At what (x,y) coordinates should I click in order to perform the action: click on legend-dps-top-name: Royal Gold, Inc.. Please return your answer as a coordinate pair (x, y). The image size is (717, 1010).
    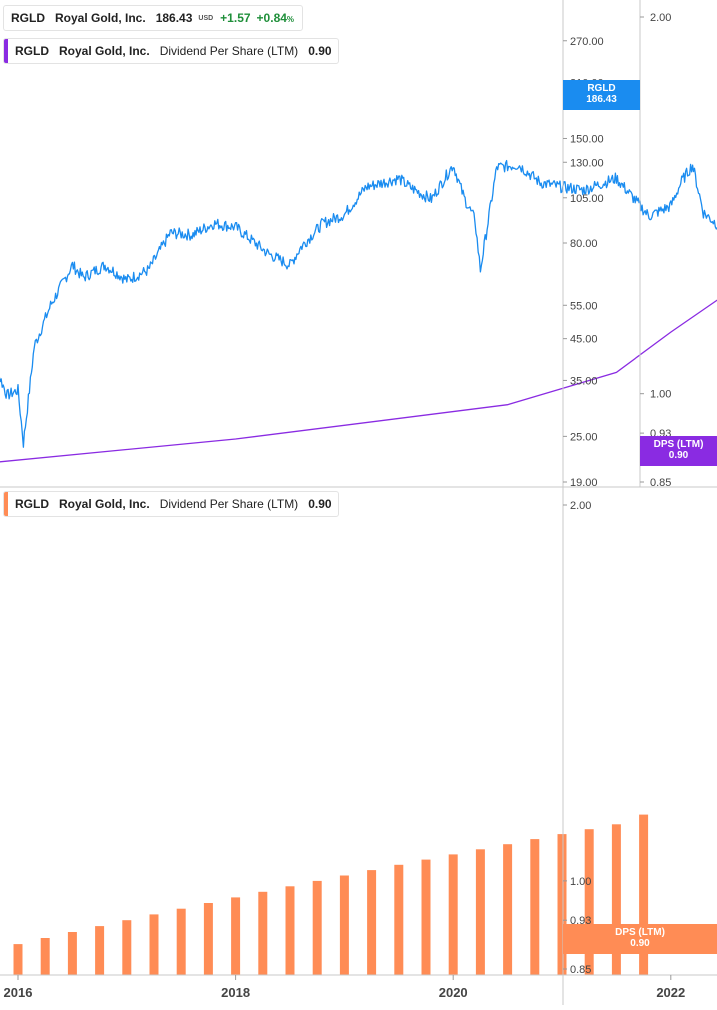
    Looking at the image, I should click on (104, 51).